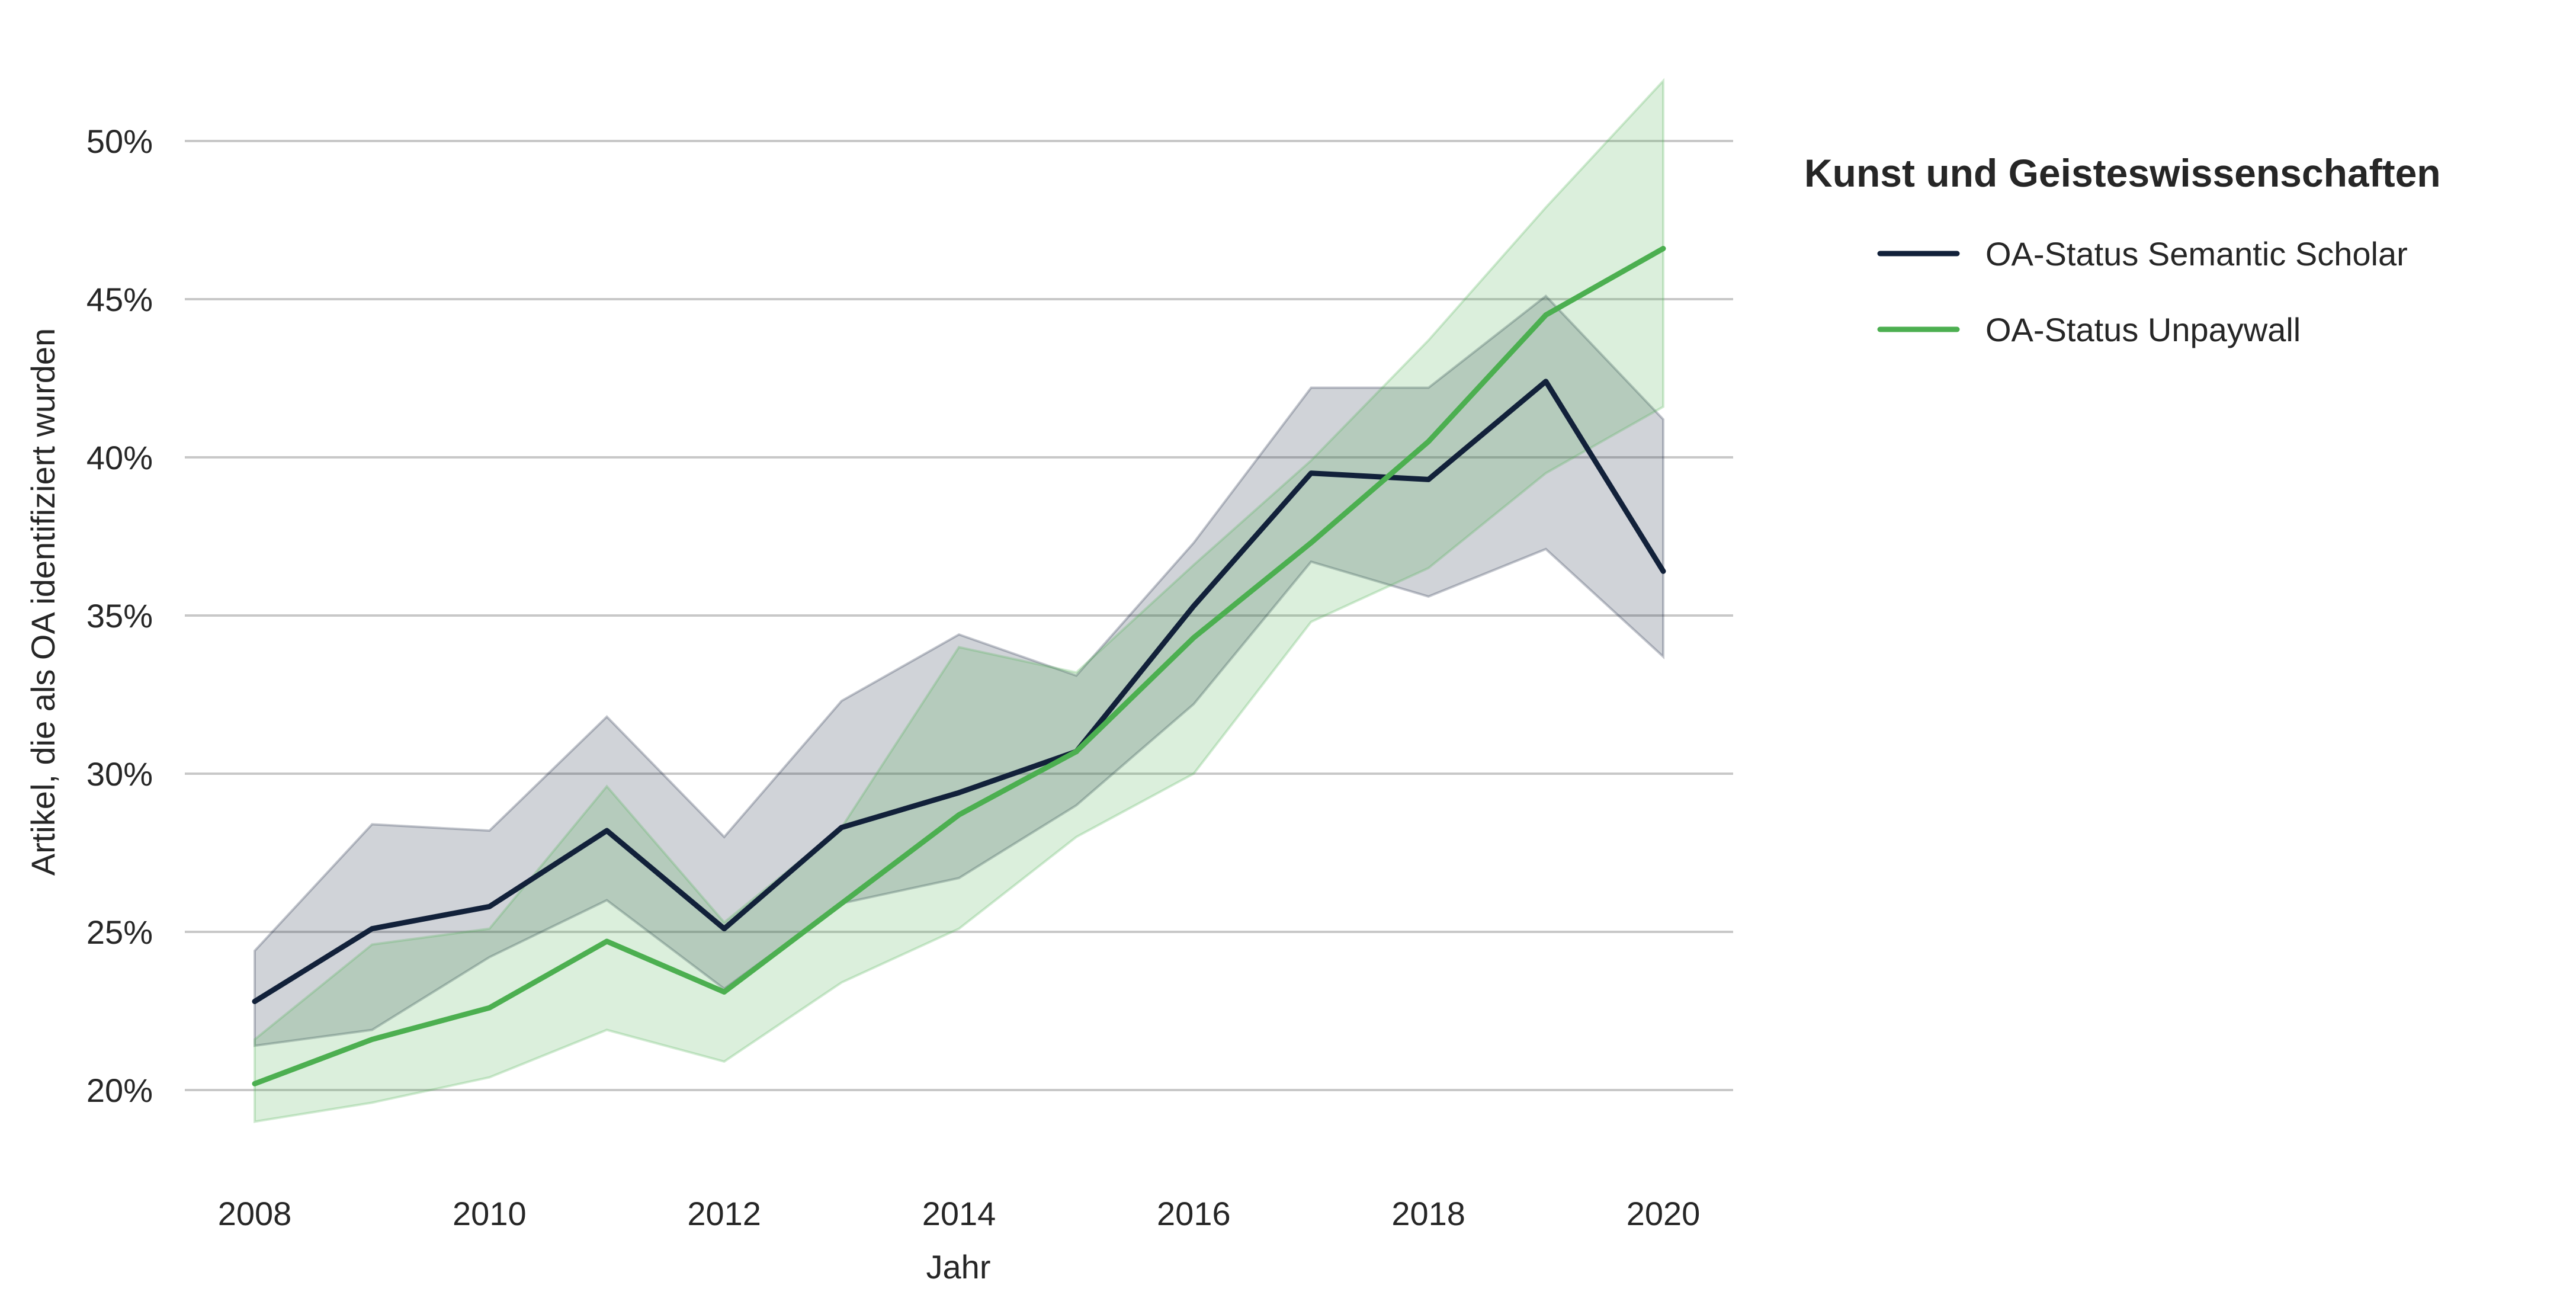  Describe the element at coordinates (1428, 1213) in the screenshot. I see `x-tick-label: 2018` at that location.